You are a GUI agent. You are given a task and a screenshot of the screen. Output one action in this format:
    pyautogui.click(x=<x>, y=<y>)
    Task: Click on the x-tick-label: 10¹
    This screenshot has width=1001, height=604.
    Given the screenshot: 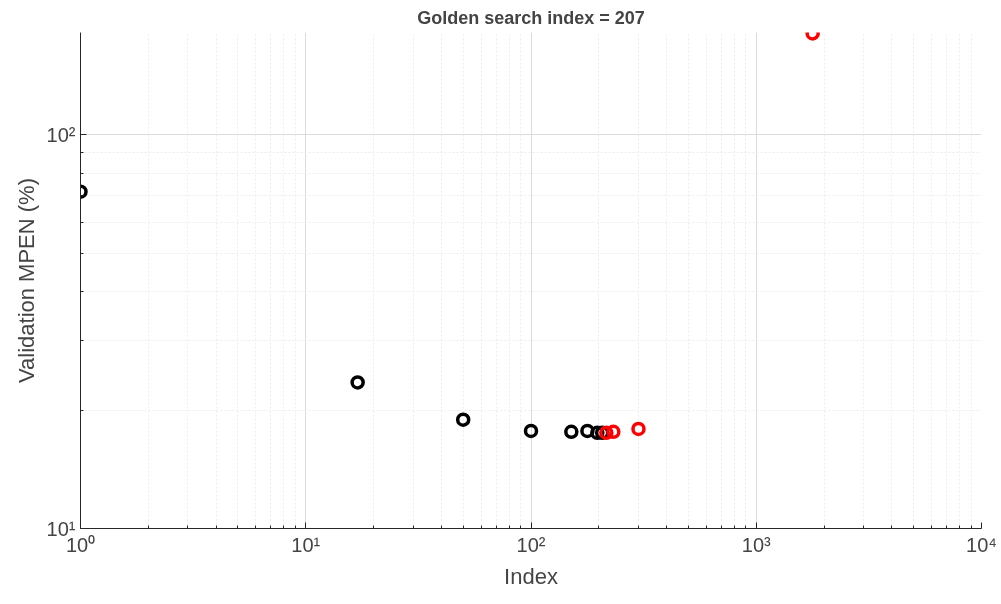 What is the action you would take?
    pyautogui.click(x=306, y=544)
    